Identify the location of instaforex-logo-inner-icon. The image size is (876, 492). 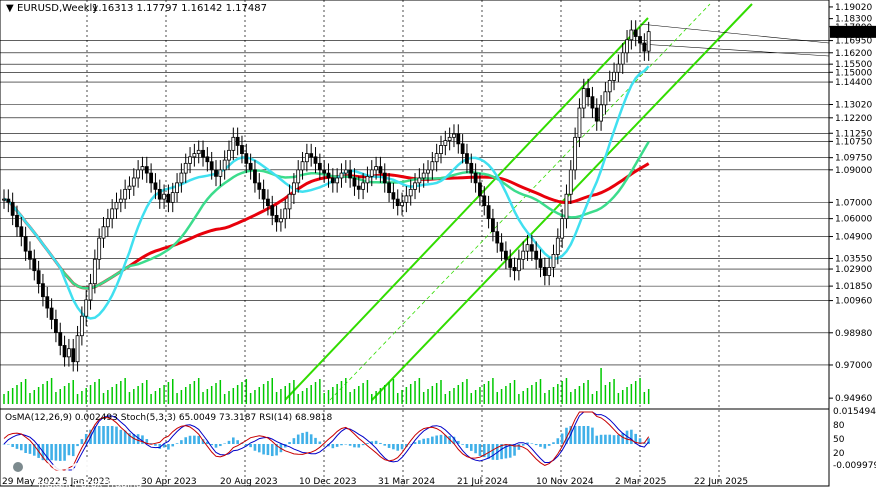
(18, 467).